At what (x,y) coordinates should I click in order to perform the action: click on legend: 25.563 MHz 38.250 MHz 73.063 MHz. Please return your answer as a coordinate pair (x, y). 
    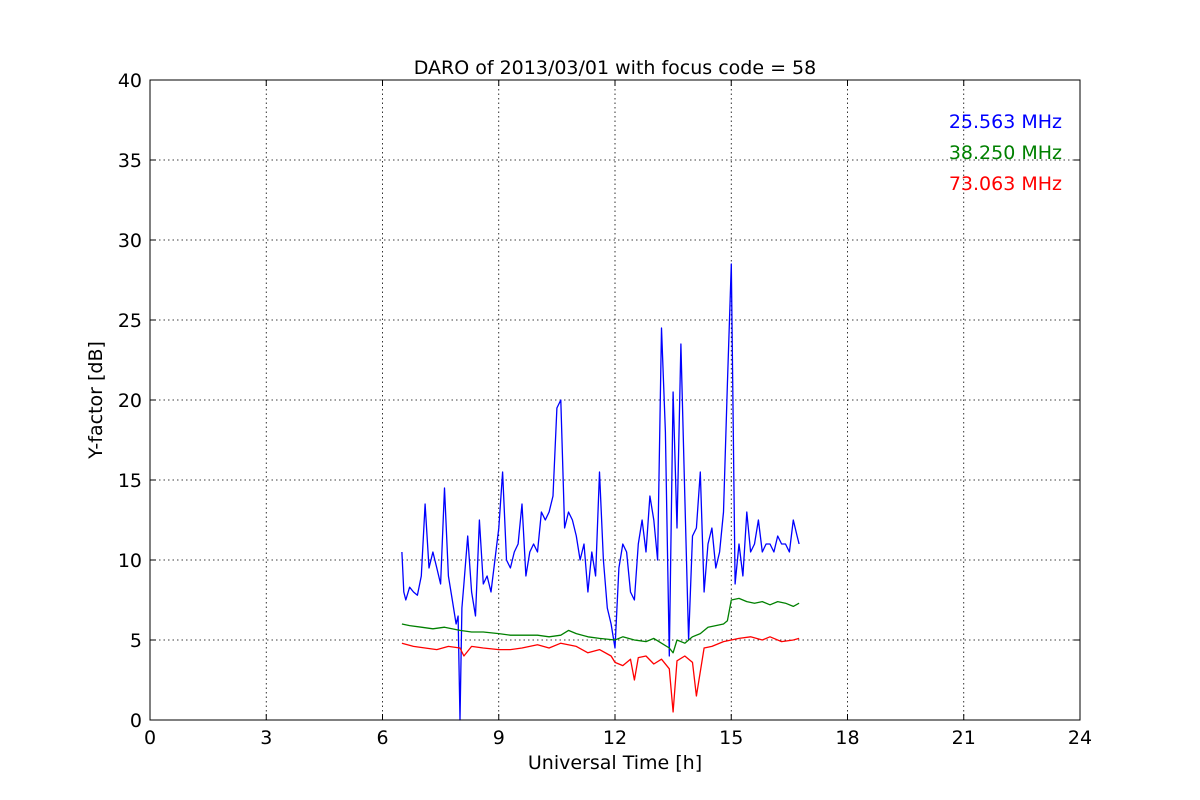
    Looking at the image, I should click on (1005, 153).